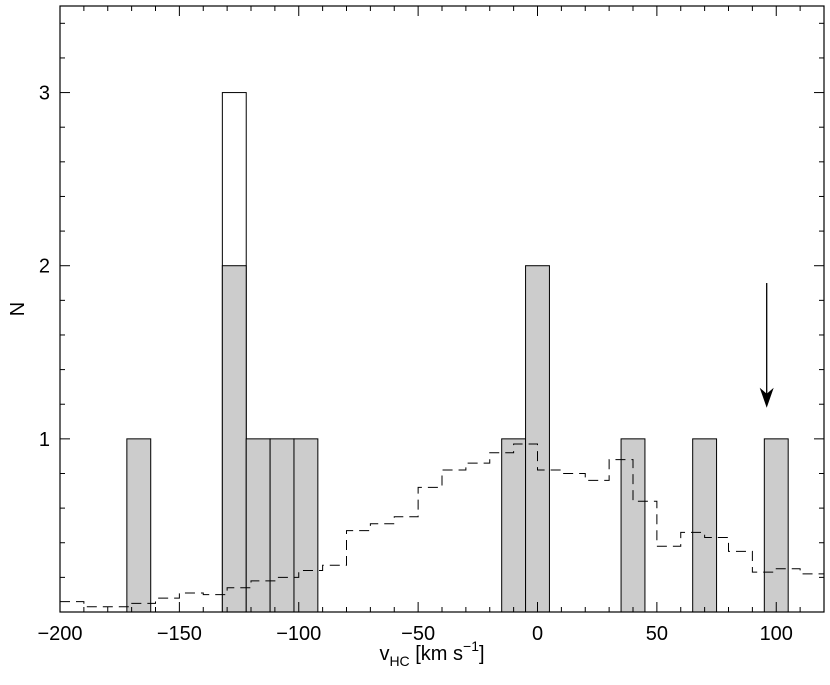  What do you see at coordinates (298, 634) in the screenshot?
I see `x-tick-label: −100` at bounding box center [298, 634].